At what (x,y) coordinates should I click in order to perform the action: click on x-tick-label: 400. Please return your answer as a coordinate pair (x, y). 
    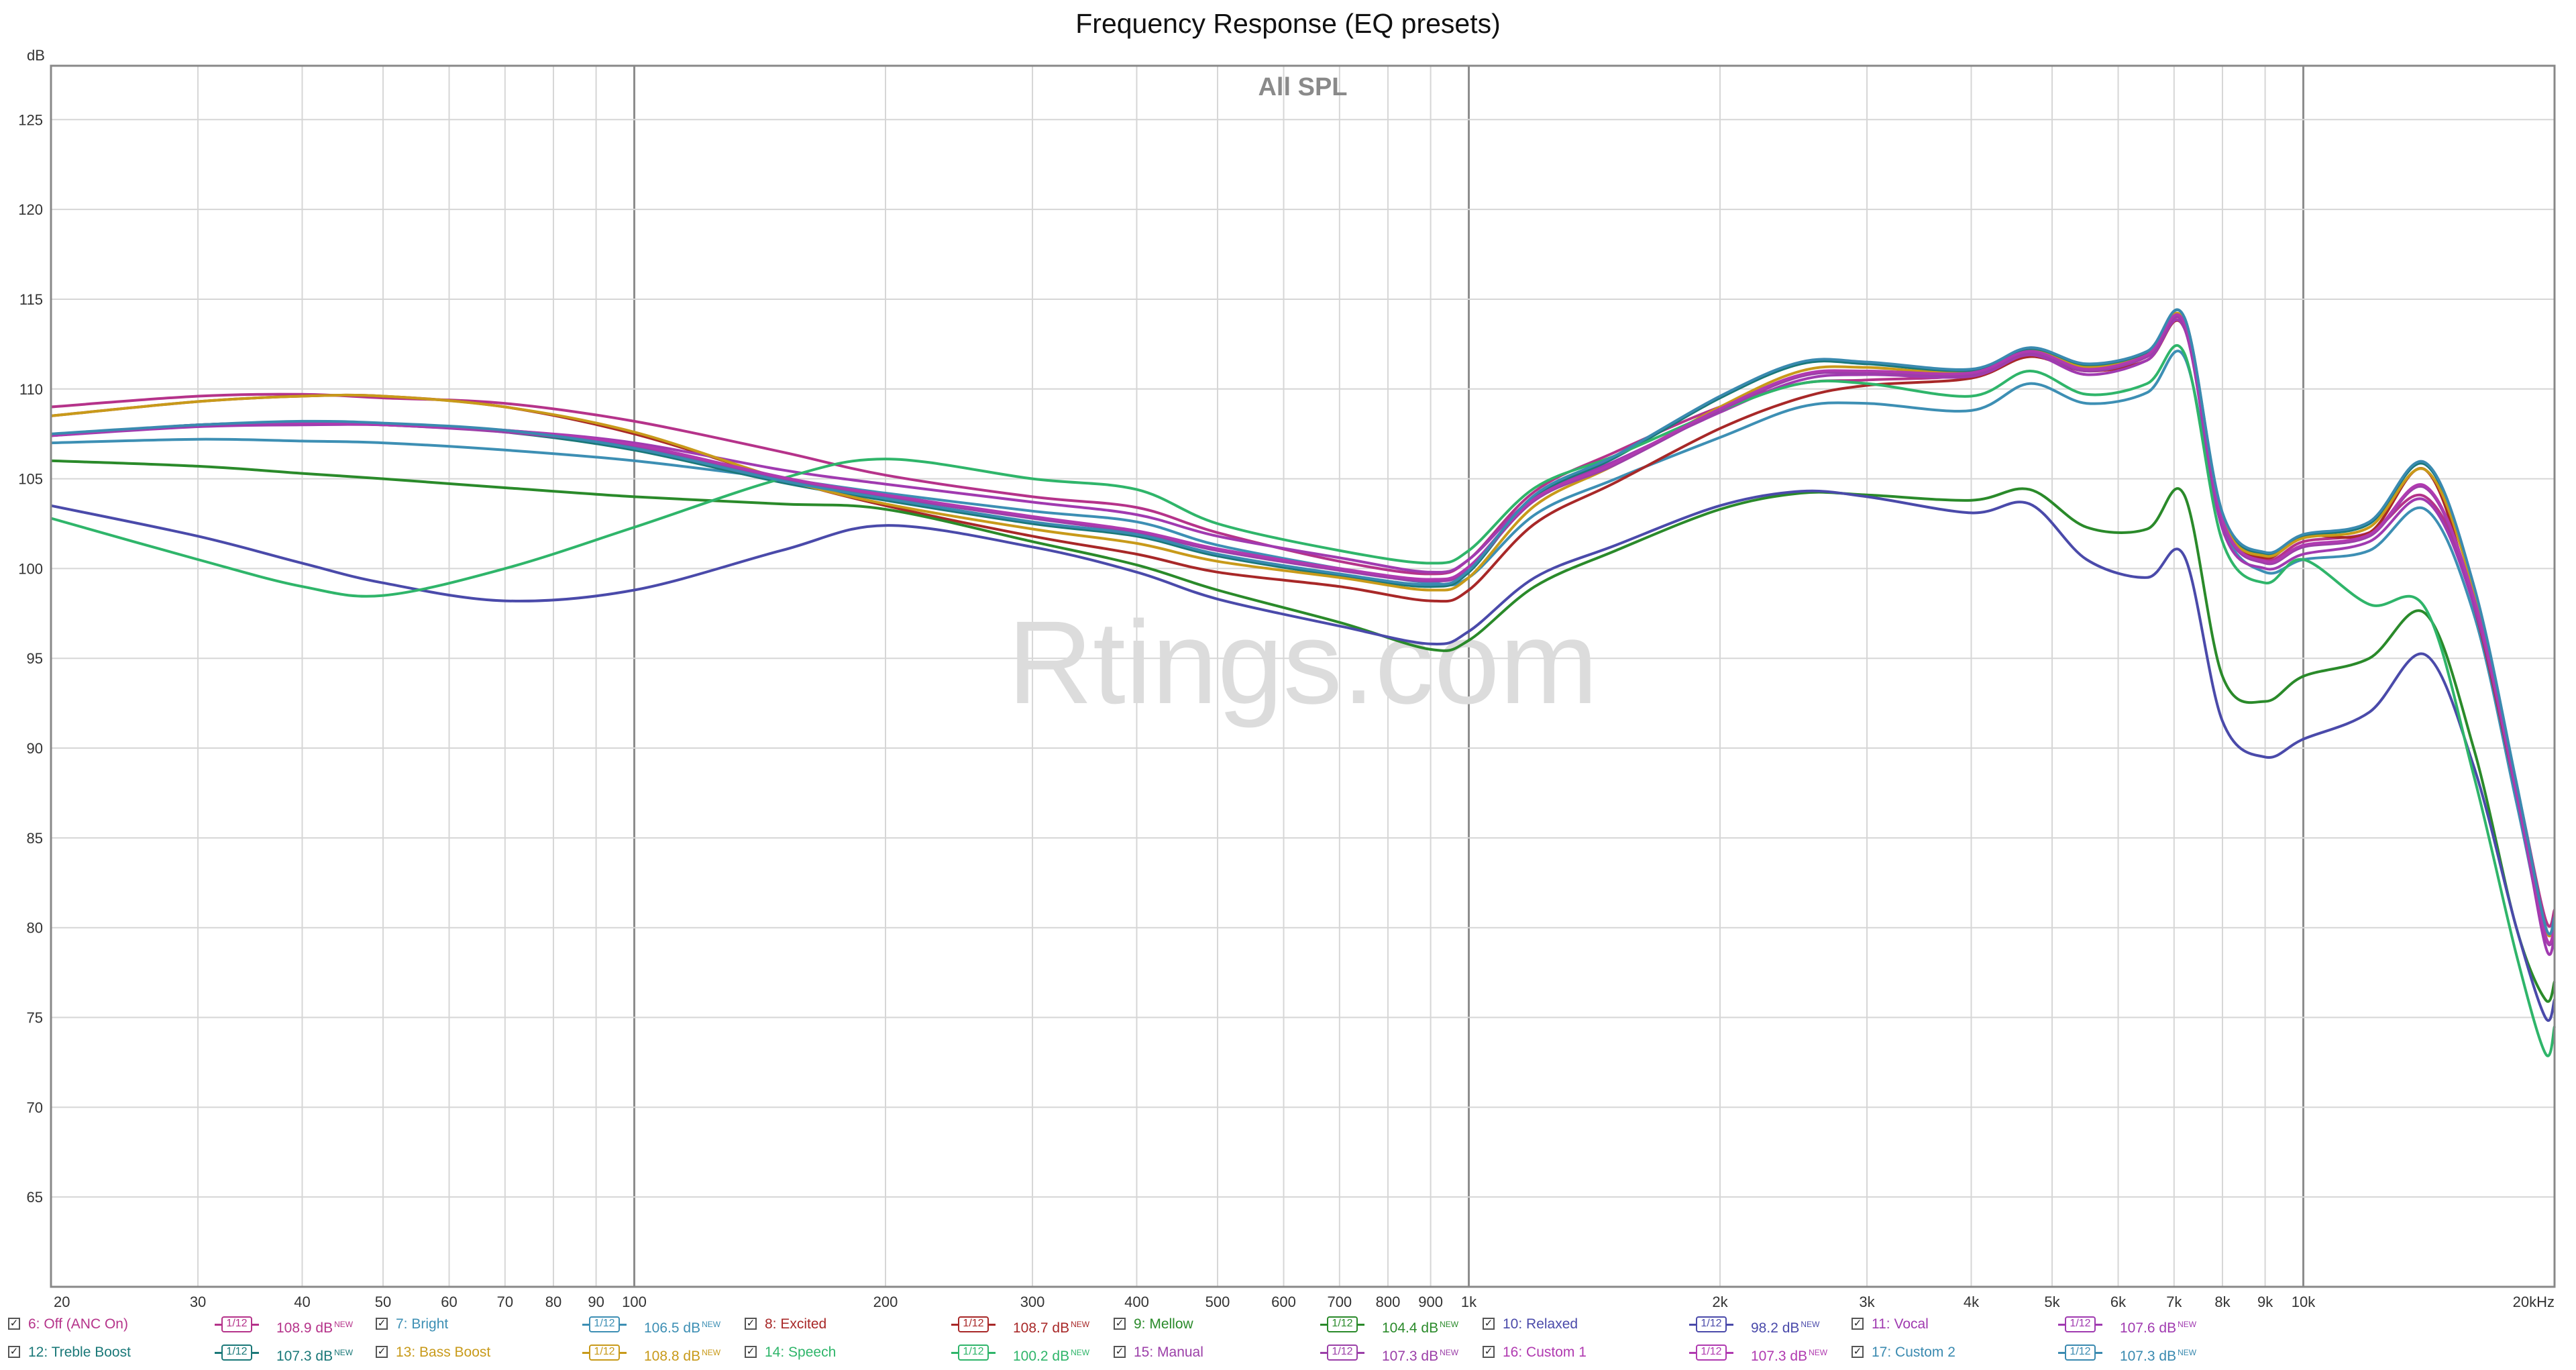
    Looking at the image, I should click on (1136, 1302).